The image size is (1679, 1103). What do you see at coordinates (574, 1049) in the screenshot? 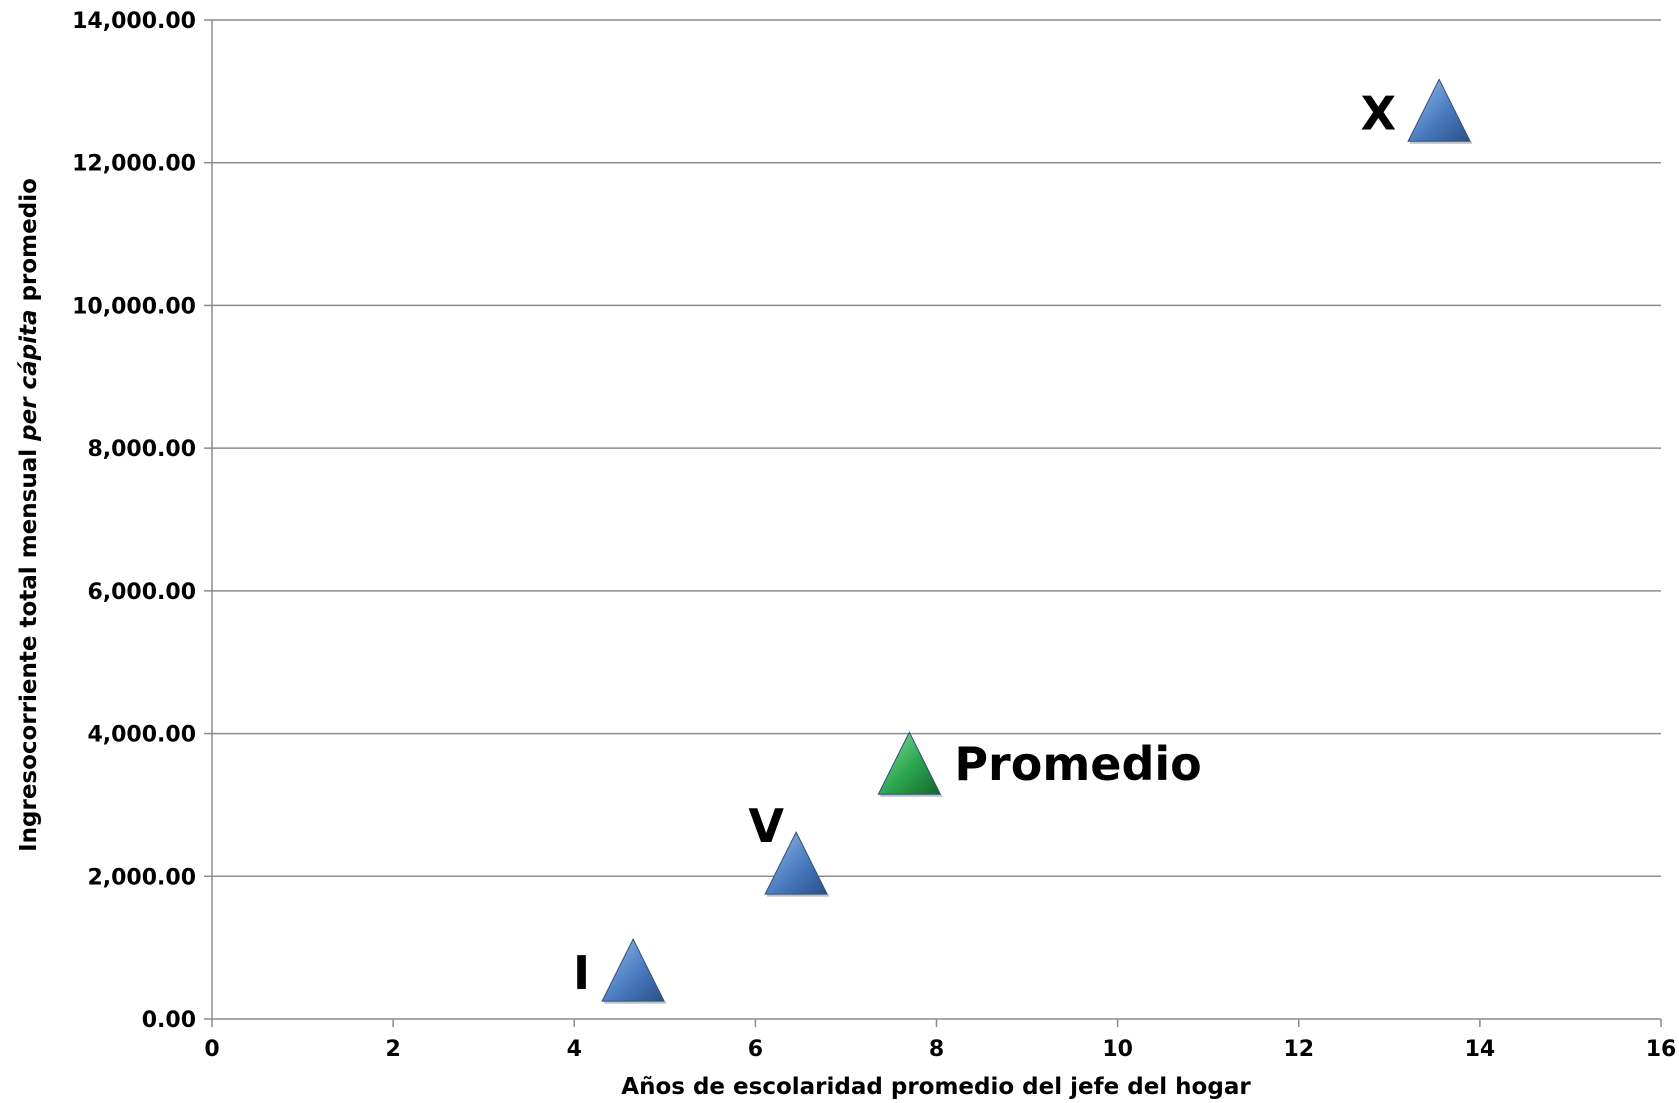
I see `x-tick-label: 4` at bounding box center [574, 1049].